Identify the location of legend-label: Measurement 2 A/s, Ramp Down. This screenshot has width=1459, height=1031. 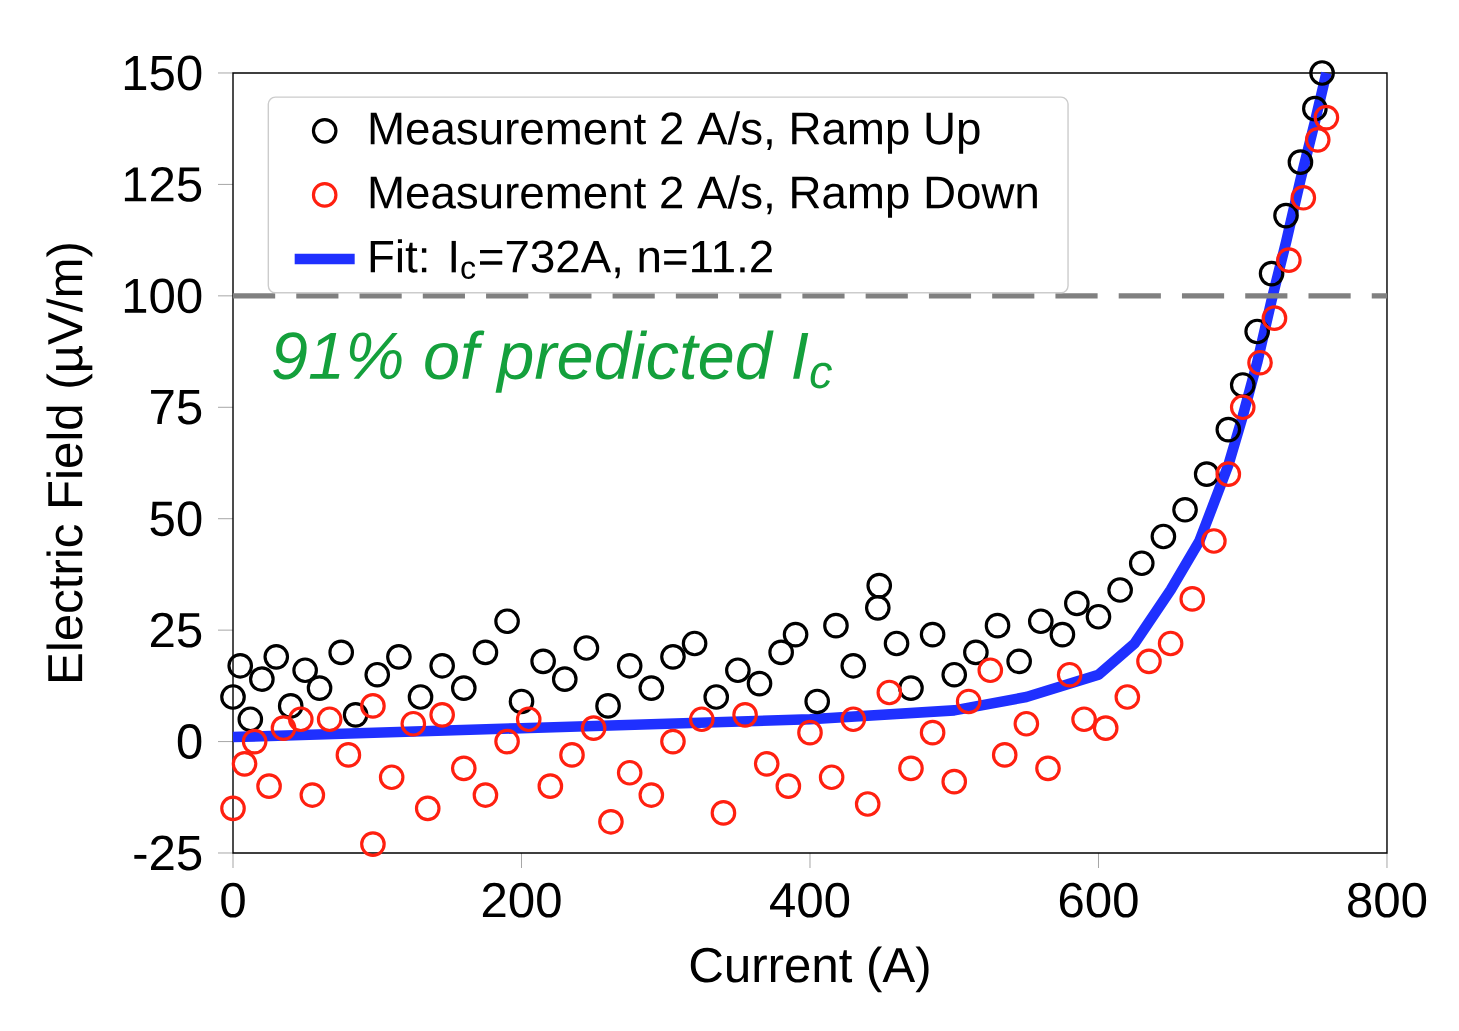
(703, 196).